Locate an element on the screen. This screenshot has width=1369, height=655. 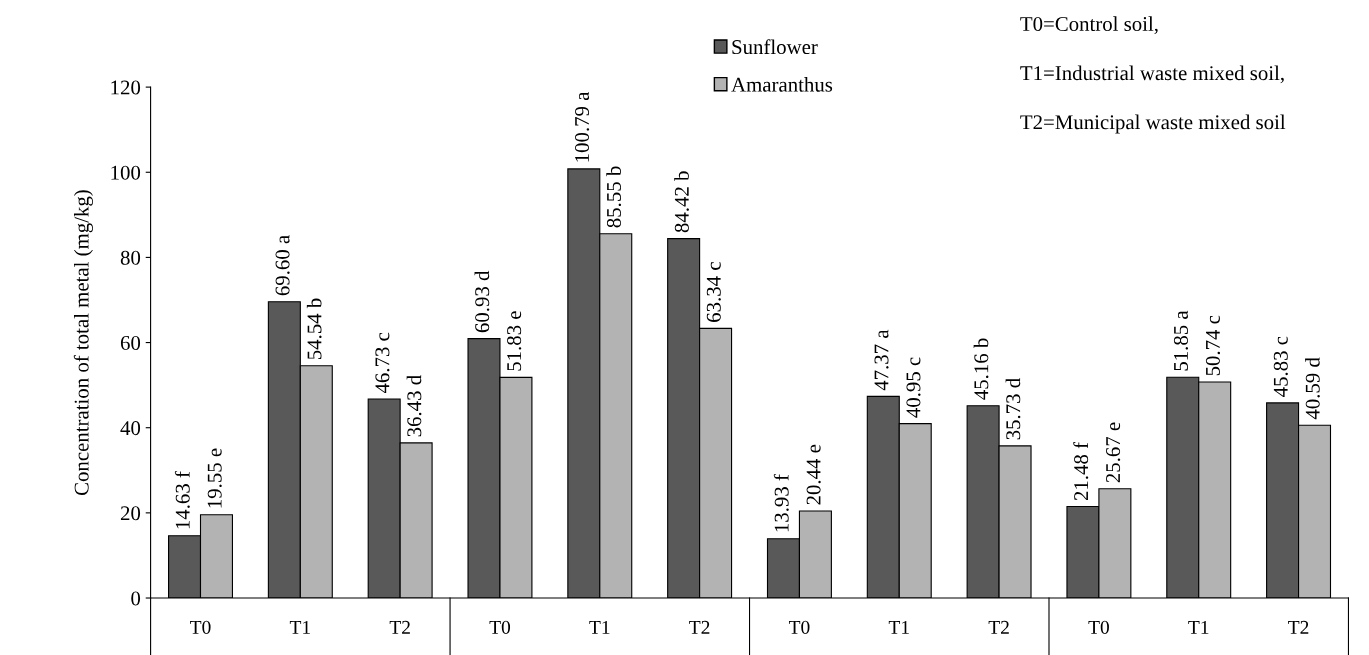
y-axis-title: Concentration of total metal (mg/kg) is located at coordinates (83, 343).